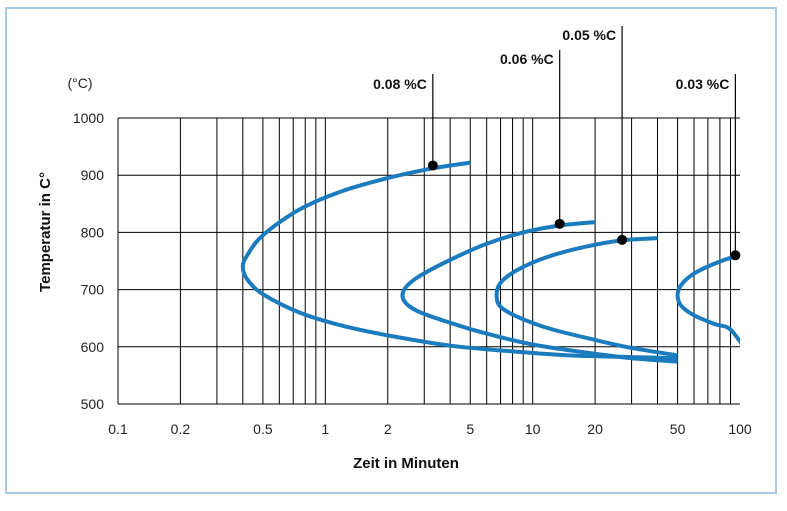  What do you see at coordinates (740, 429) in the screenshot?
I see `x-tick-label: 100` at bounding box center [740, 429].